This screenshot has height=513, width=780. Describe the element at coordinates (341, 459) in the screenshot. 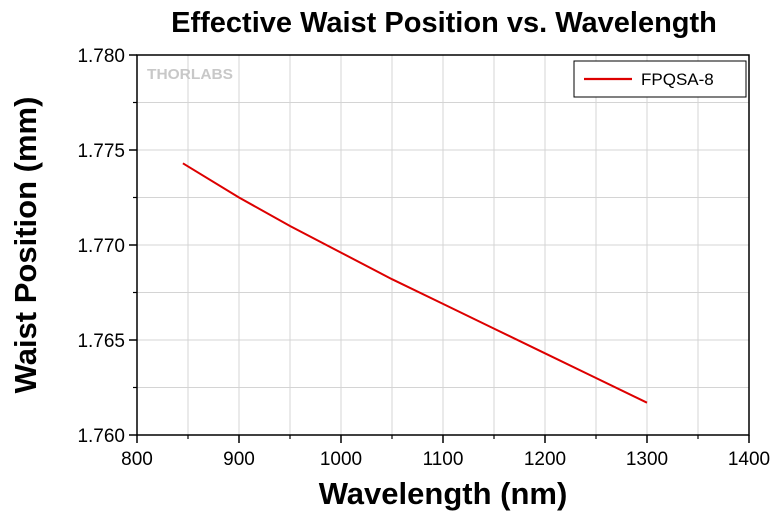

I see `x-tick-label: 1000` at that location.